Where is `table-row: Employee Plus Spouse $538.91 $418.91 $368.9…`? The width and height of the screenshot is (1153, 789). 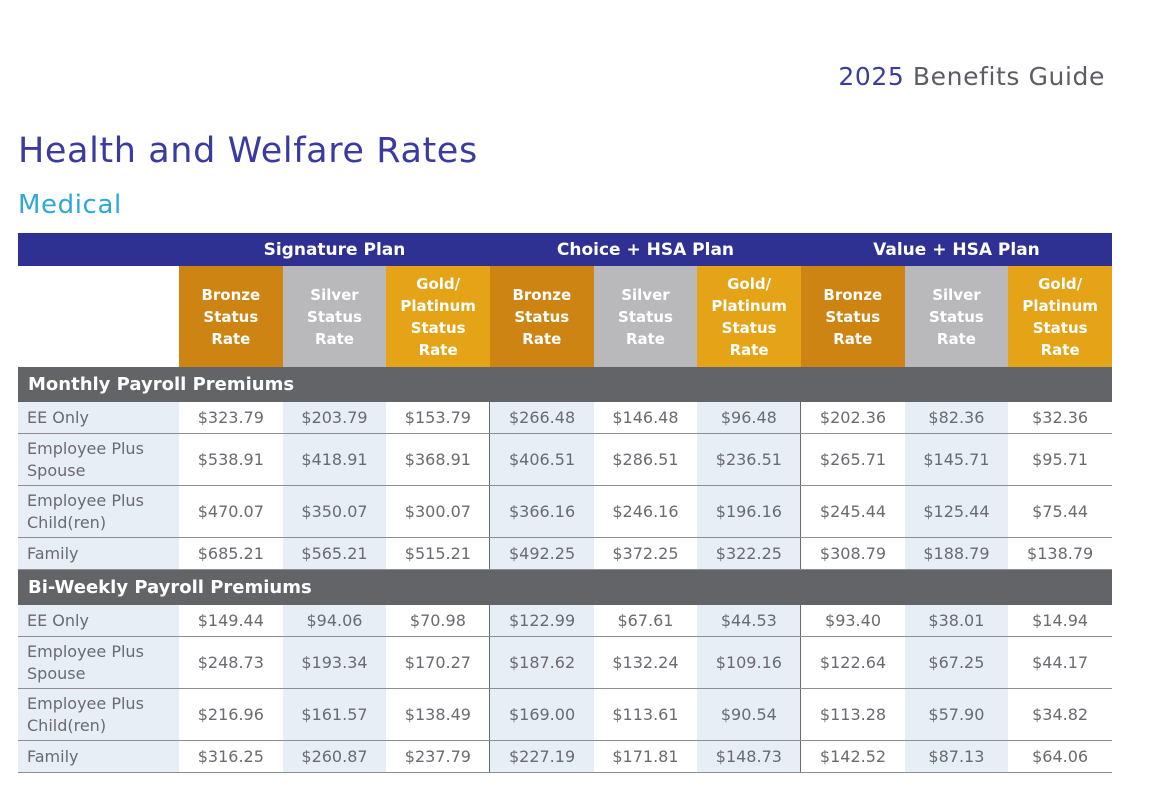
table-row: Employee Plus Spouse $538.91 $418.91 $368.9… is located at coordinates (565, 459).